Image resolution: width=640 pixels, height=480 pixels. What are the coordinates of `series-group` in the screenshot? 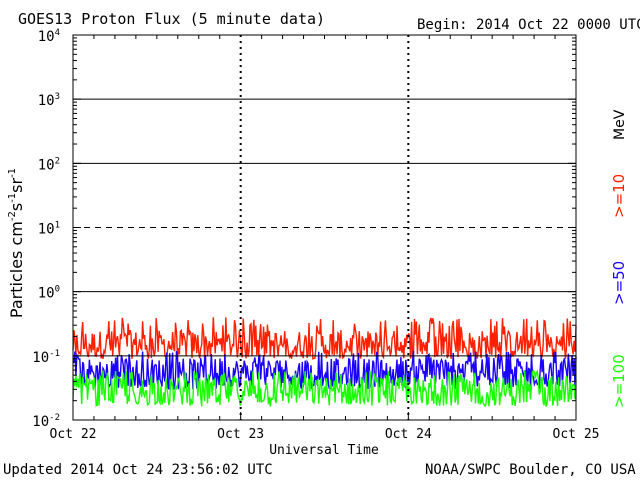 It's located at (324, 362).